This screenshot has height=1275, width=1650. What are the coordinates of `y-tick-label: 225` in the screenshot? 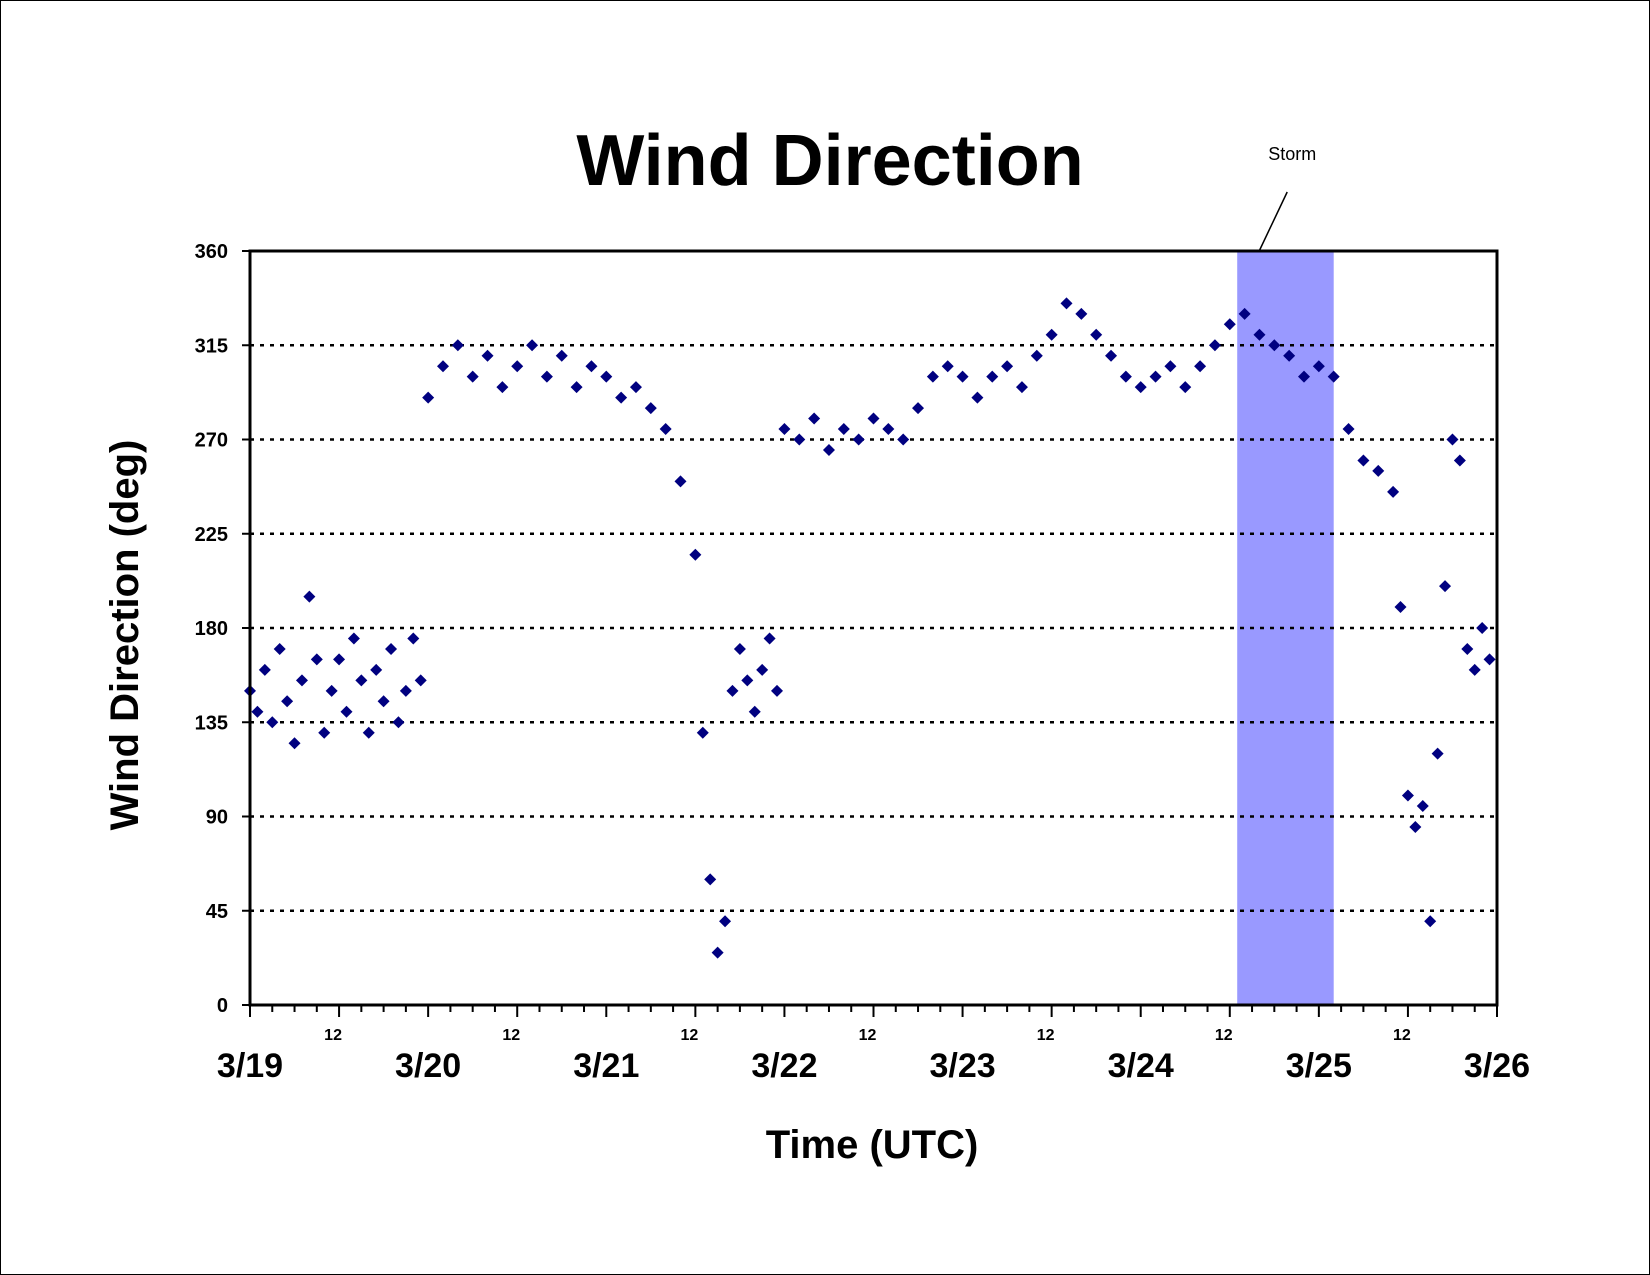 It's located at (211, 535).